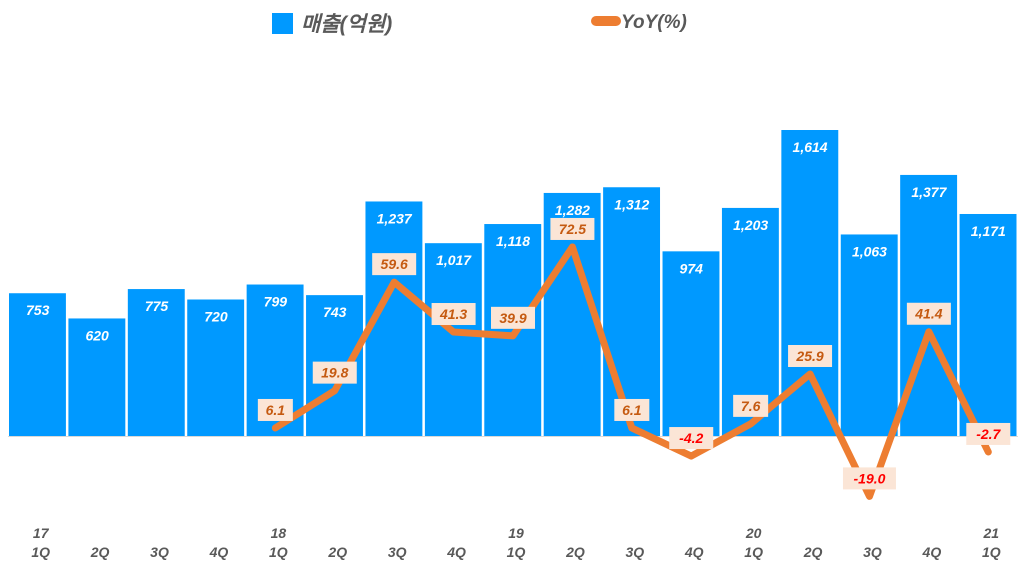 The width and height of the screenshot is (1024, 581). Describe the element at coordinates (97, 335) in the screenshot. I see `bar-value-label: 620` at that location.